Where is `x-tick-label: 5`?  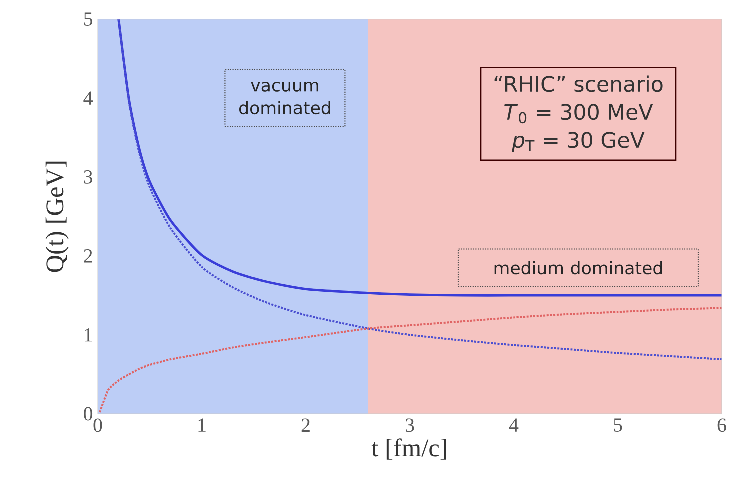
x-tick-label: 5 is located at coordinates (618, 425).